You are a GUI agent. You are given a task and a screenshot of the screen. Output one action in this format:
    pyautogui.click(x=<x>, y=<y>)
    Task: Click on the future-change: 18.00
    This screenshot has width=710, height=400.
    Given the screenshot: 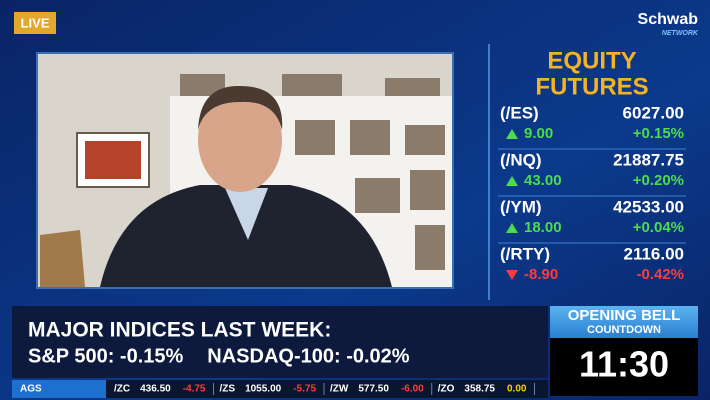 What is the action you would take?
    pyautogui.click(x=543, y=227)
    